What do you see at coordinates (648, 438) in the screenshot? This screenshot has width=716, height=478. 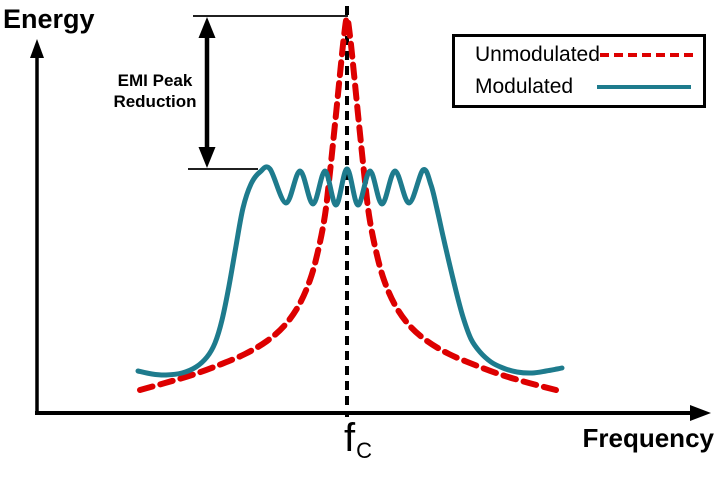 I see `x-axis-label: Frequency` at bounding box center [648, 438].